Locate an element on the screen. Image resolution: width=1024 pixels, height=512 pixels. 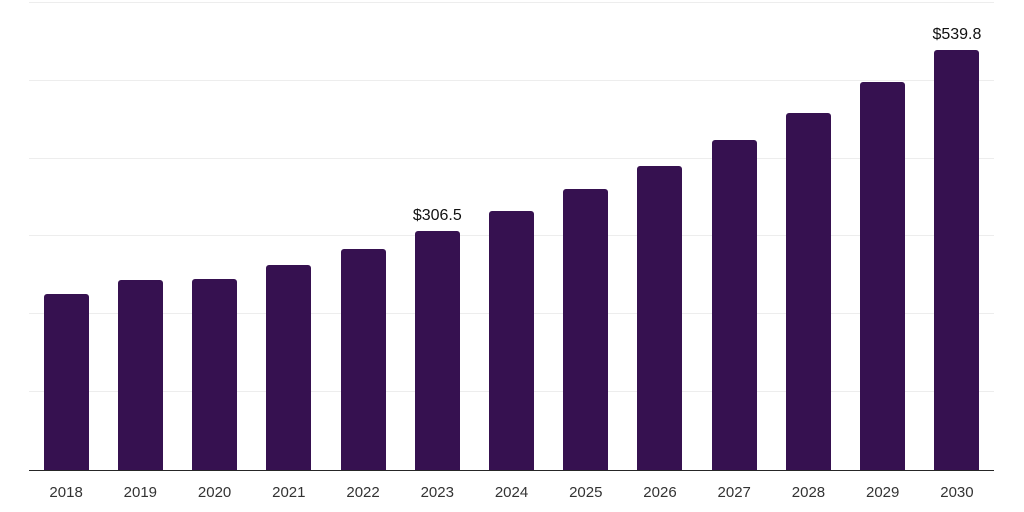
bar-slot-2025 is located at coordinates (586, 235).